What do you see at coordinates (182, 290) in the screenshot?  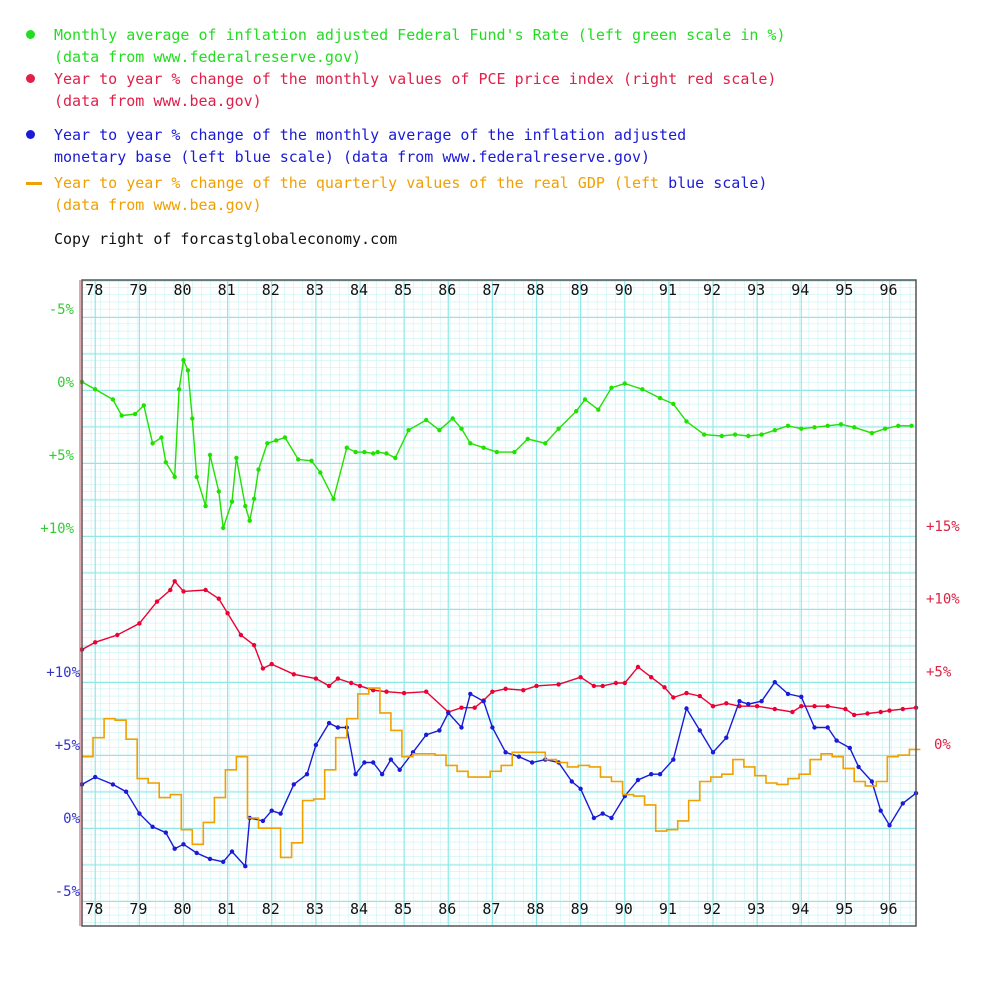 I see `x-tick-label: 80` at bounding box center [182, 290].